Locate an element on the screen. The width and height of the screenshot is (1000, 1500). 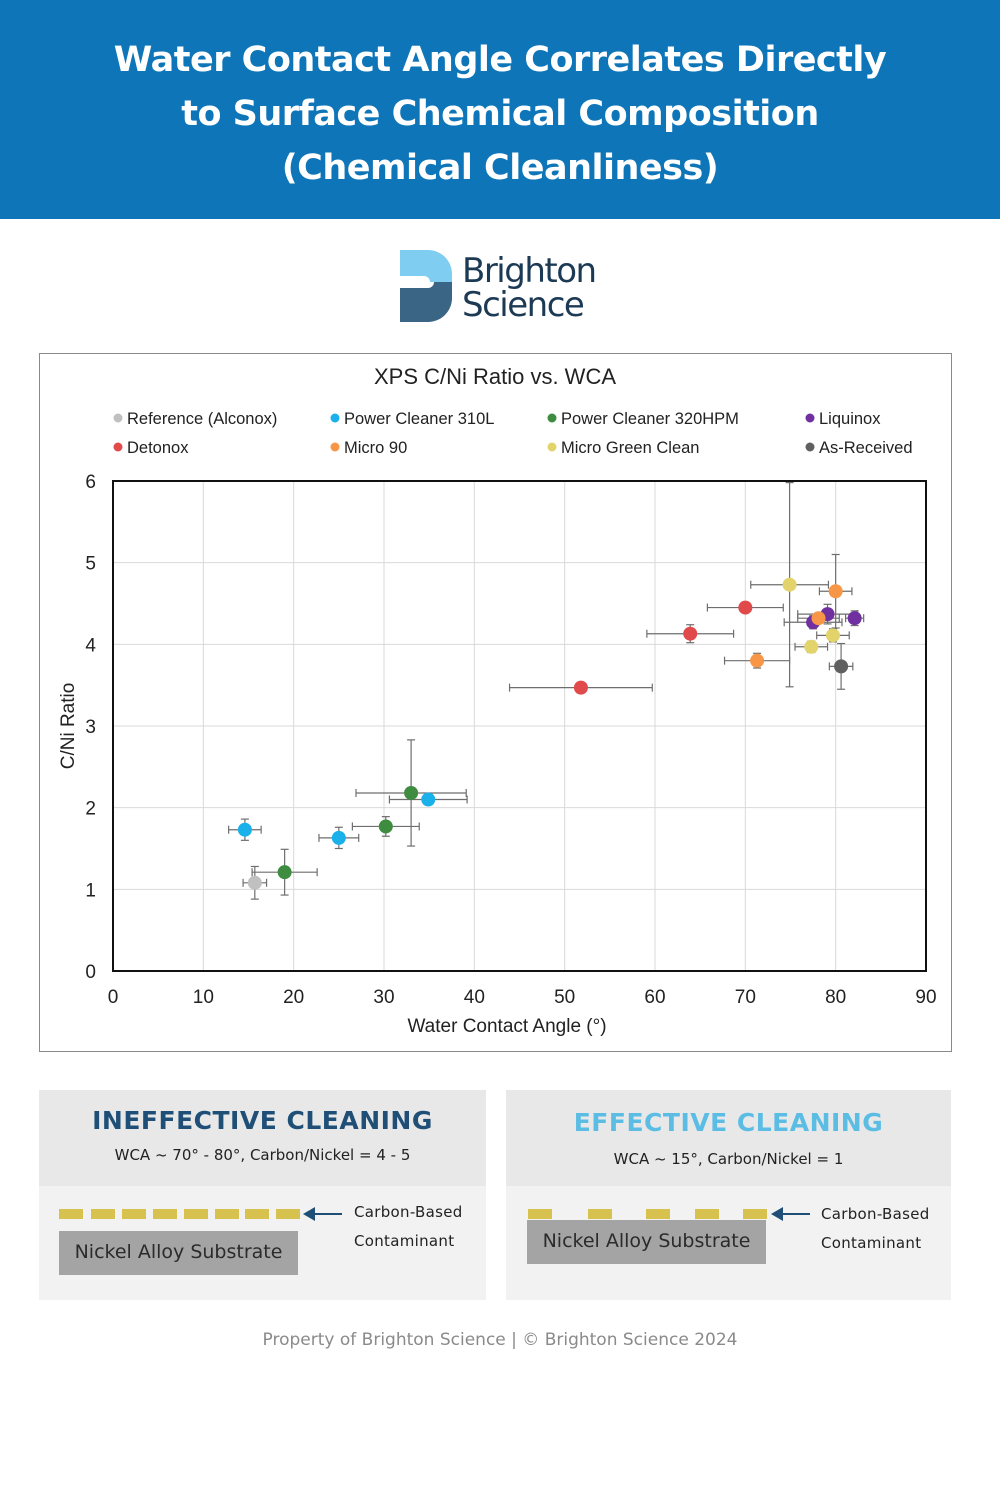
nickel-substrate-ineffective: Nickel Alloy Substrate is located at coordinates (178, 1253).